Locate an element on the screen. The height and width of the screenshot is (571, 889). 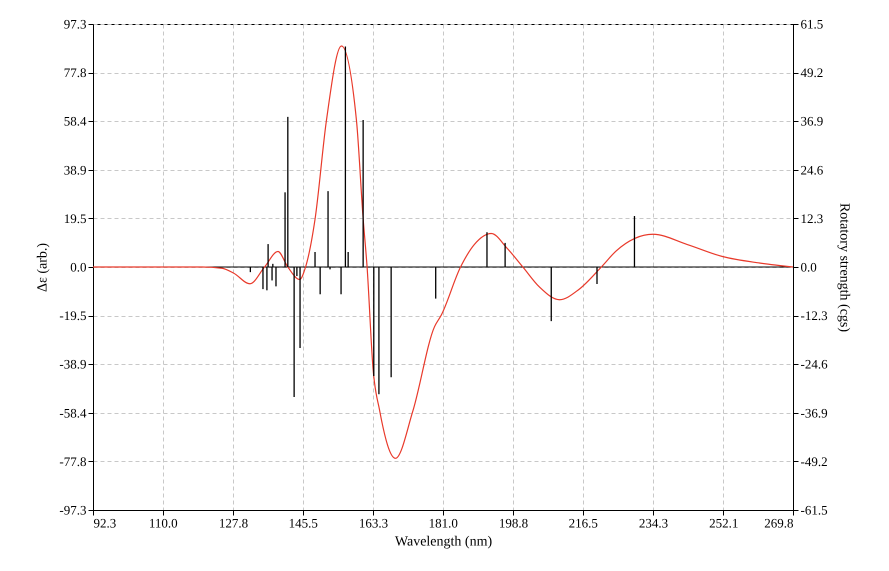
y-tick-label: -19.5 is located at coordinates (72, 316).